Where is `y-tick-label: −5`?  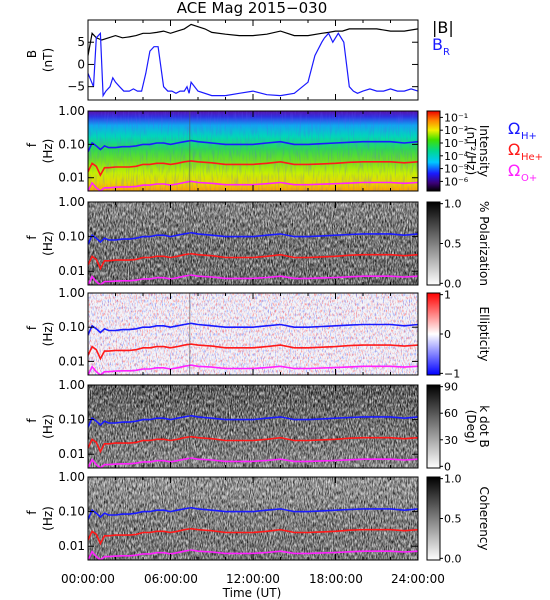
y-tick-label: −5 is located at coordinates (76, 87).